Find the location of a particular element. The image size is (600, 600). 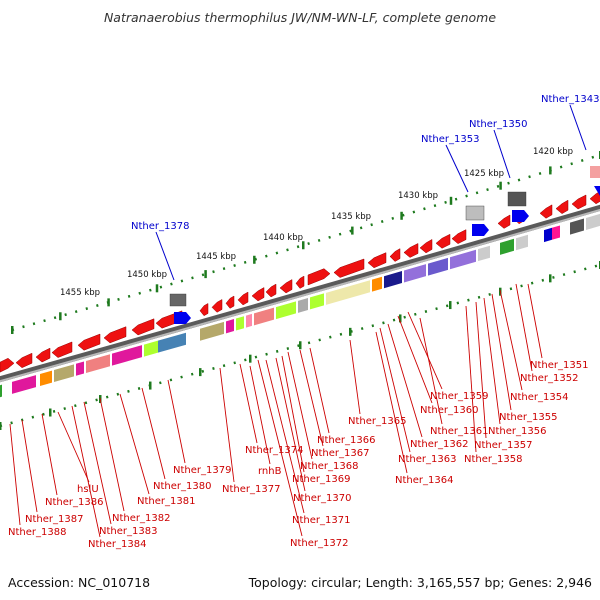

gene-label: Nther_1365 is located at coordinates (377, 421).